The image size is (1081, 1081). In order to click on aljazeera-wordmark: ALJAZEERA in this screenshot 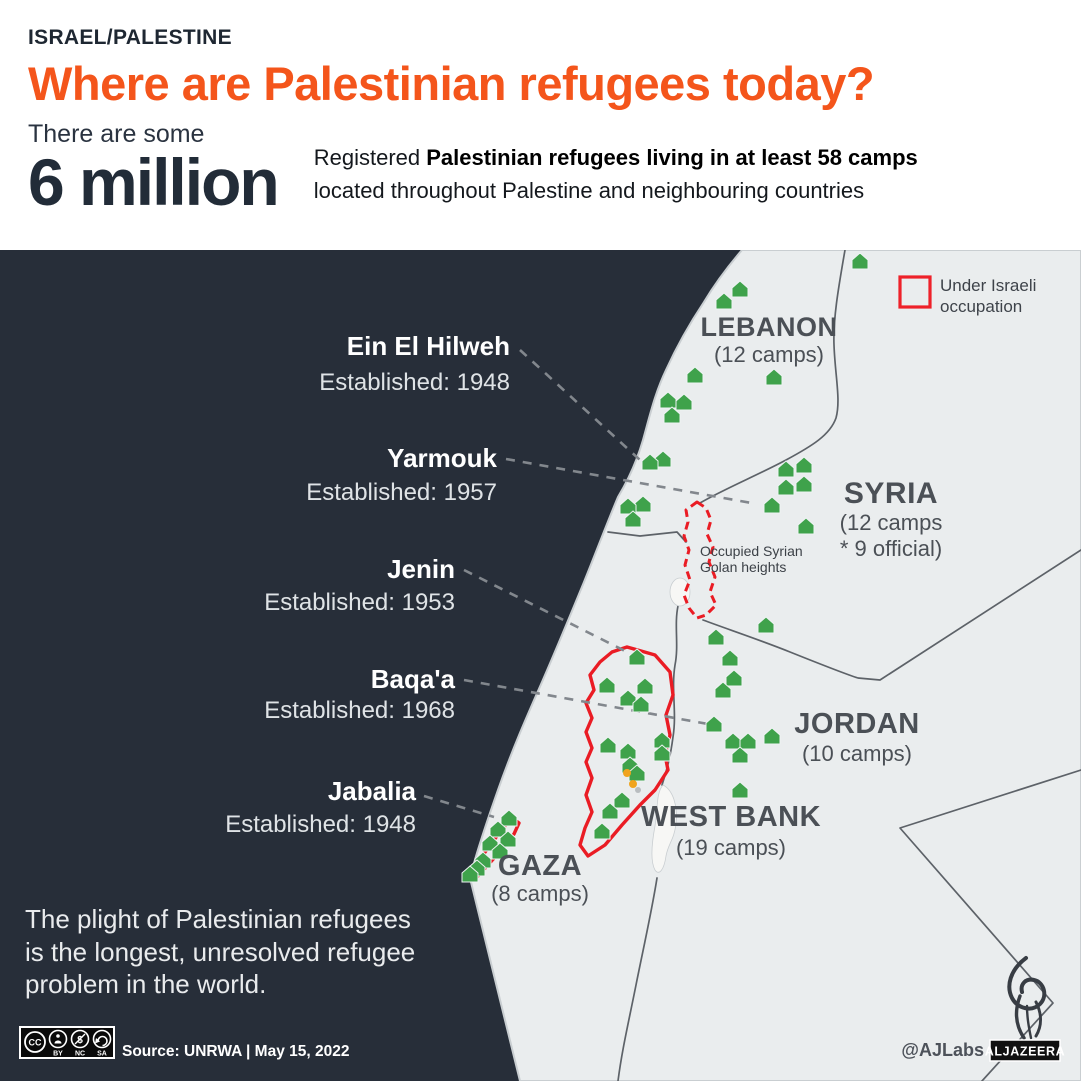, I will do `click(1025, 1052)`.